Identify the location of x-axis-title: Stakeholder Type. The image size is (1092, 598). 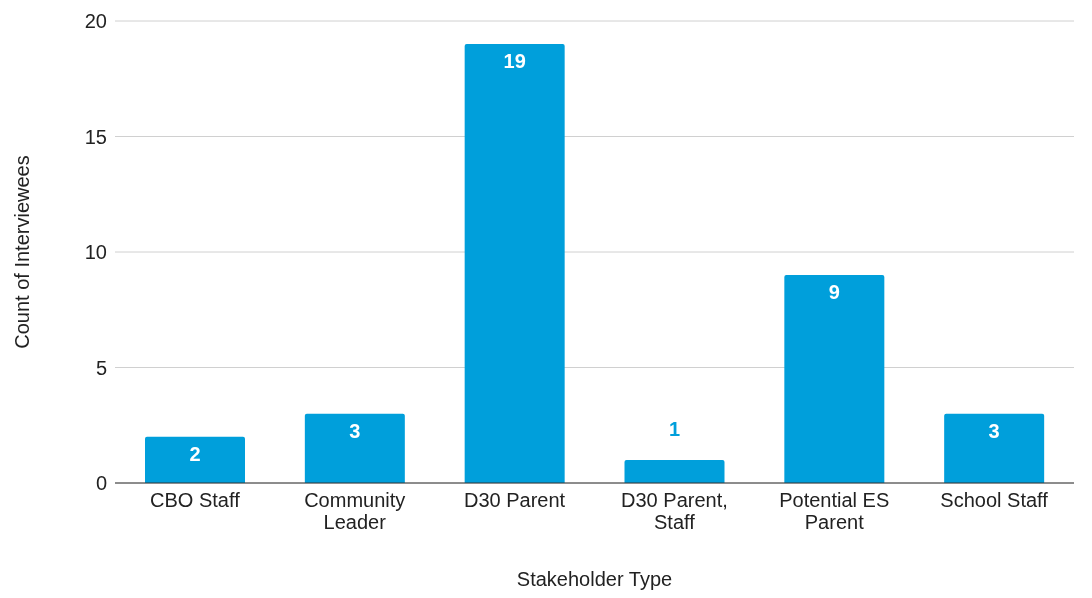
(594, 579).